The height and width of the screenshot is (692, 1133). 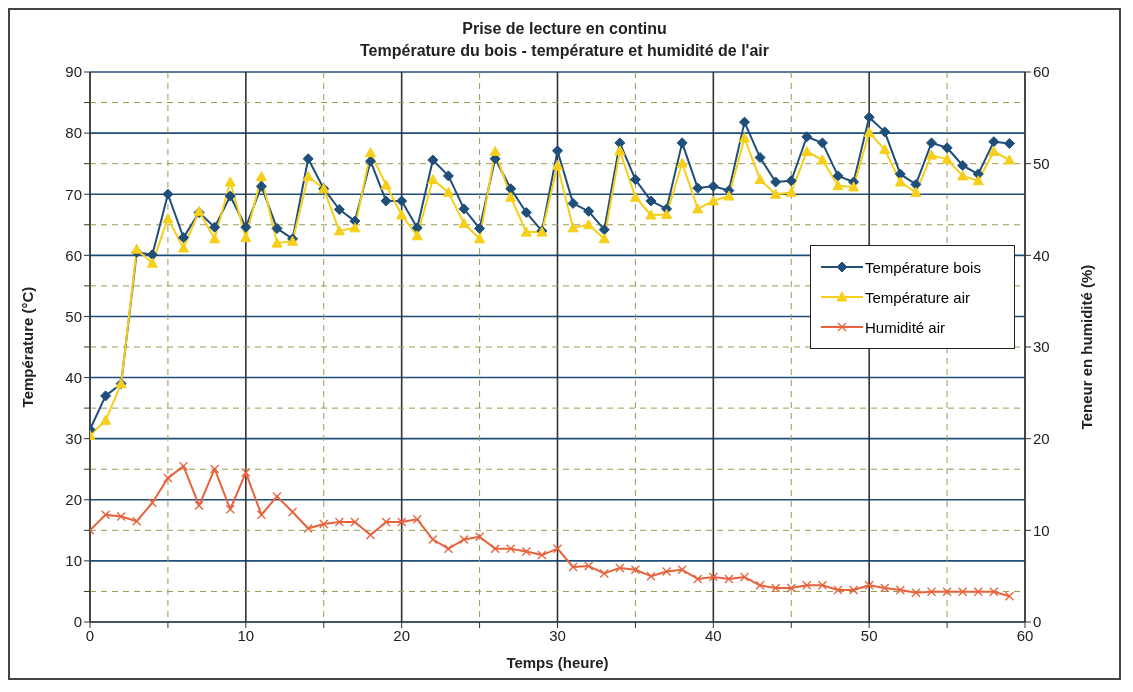 I want to click on y2-tick-label: 50, so click(x=1041, y=163).